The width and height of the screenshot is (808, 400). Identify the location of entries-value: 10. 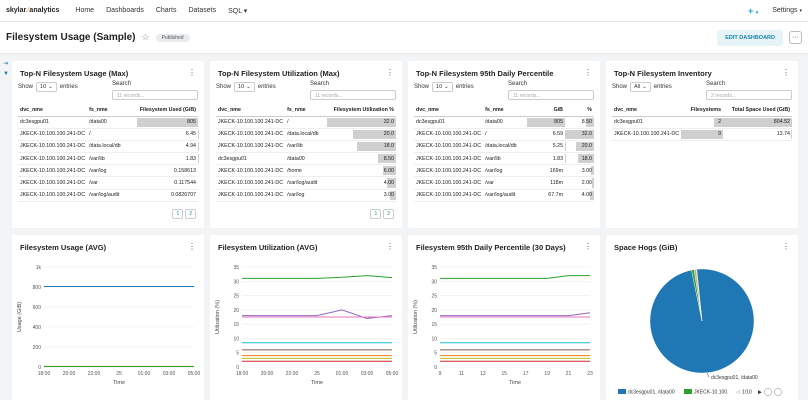
(43, 87).